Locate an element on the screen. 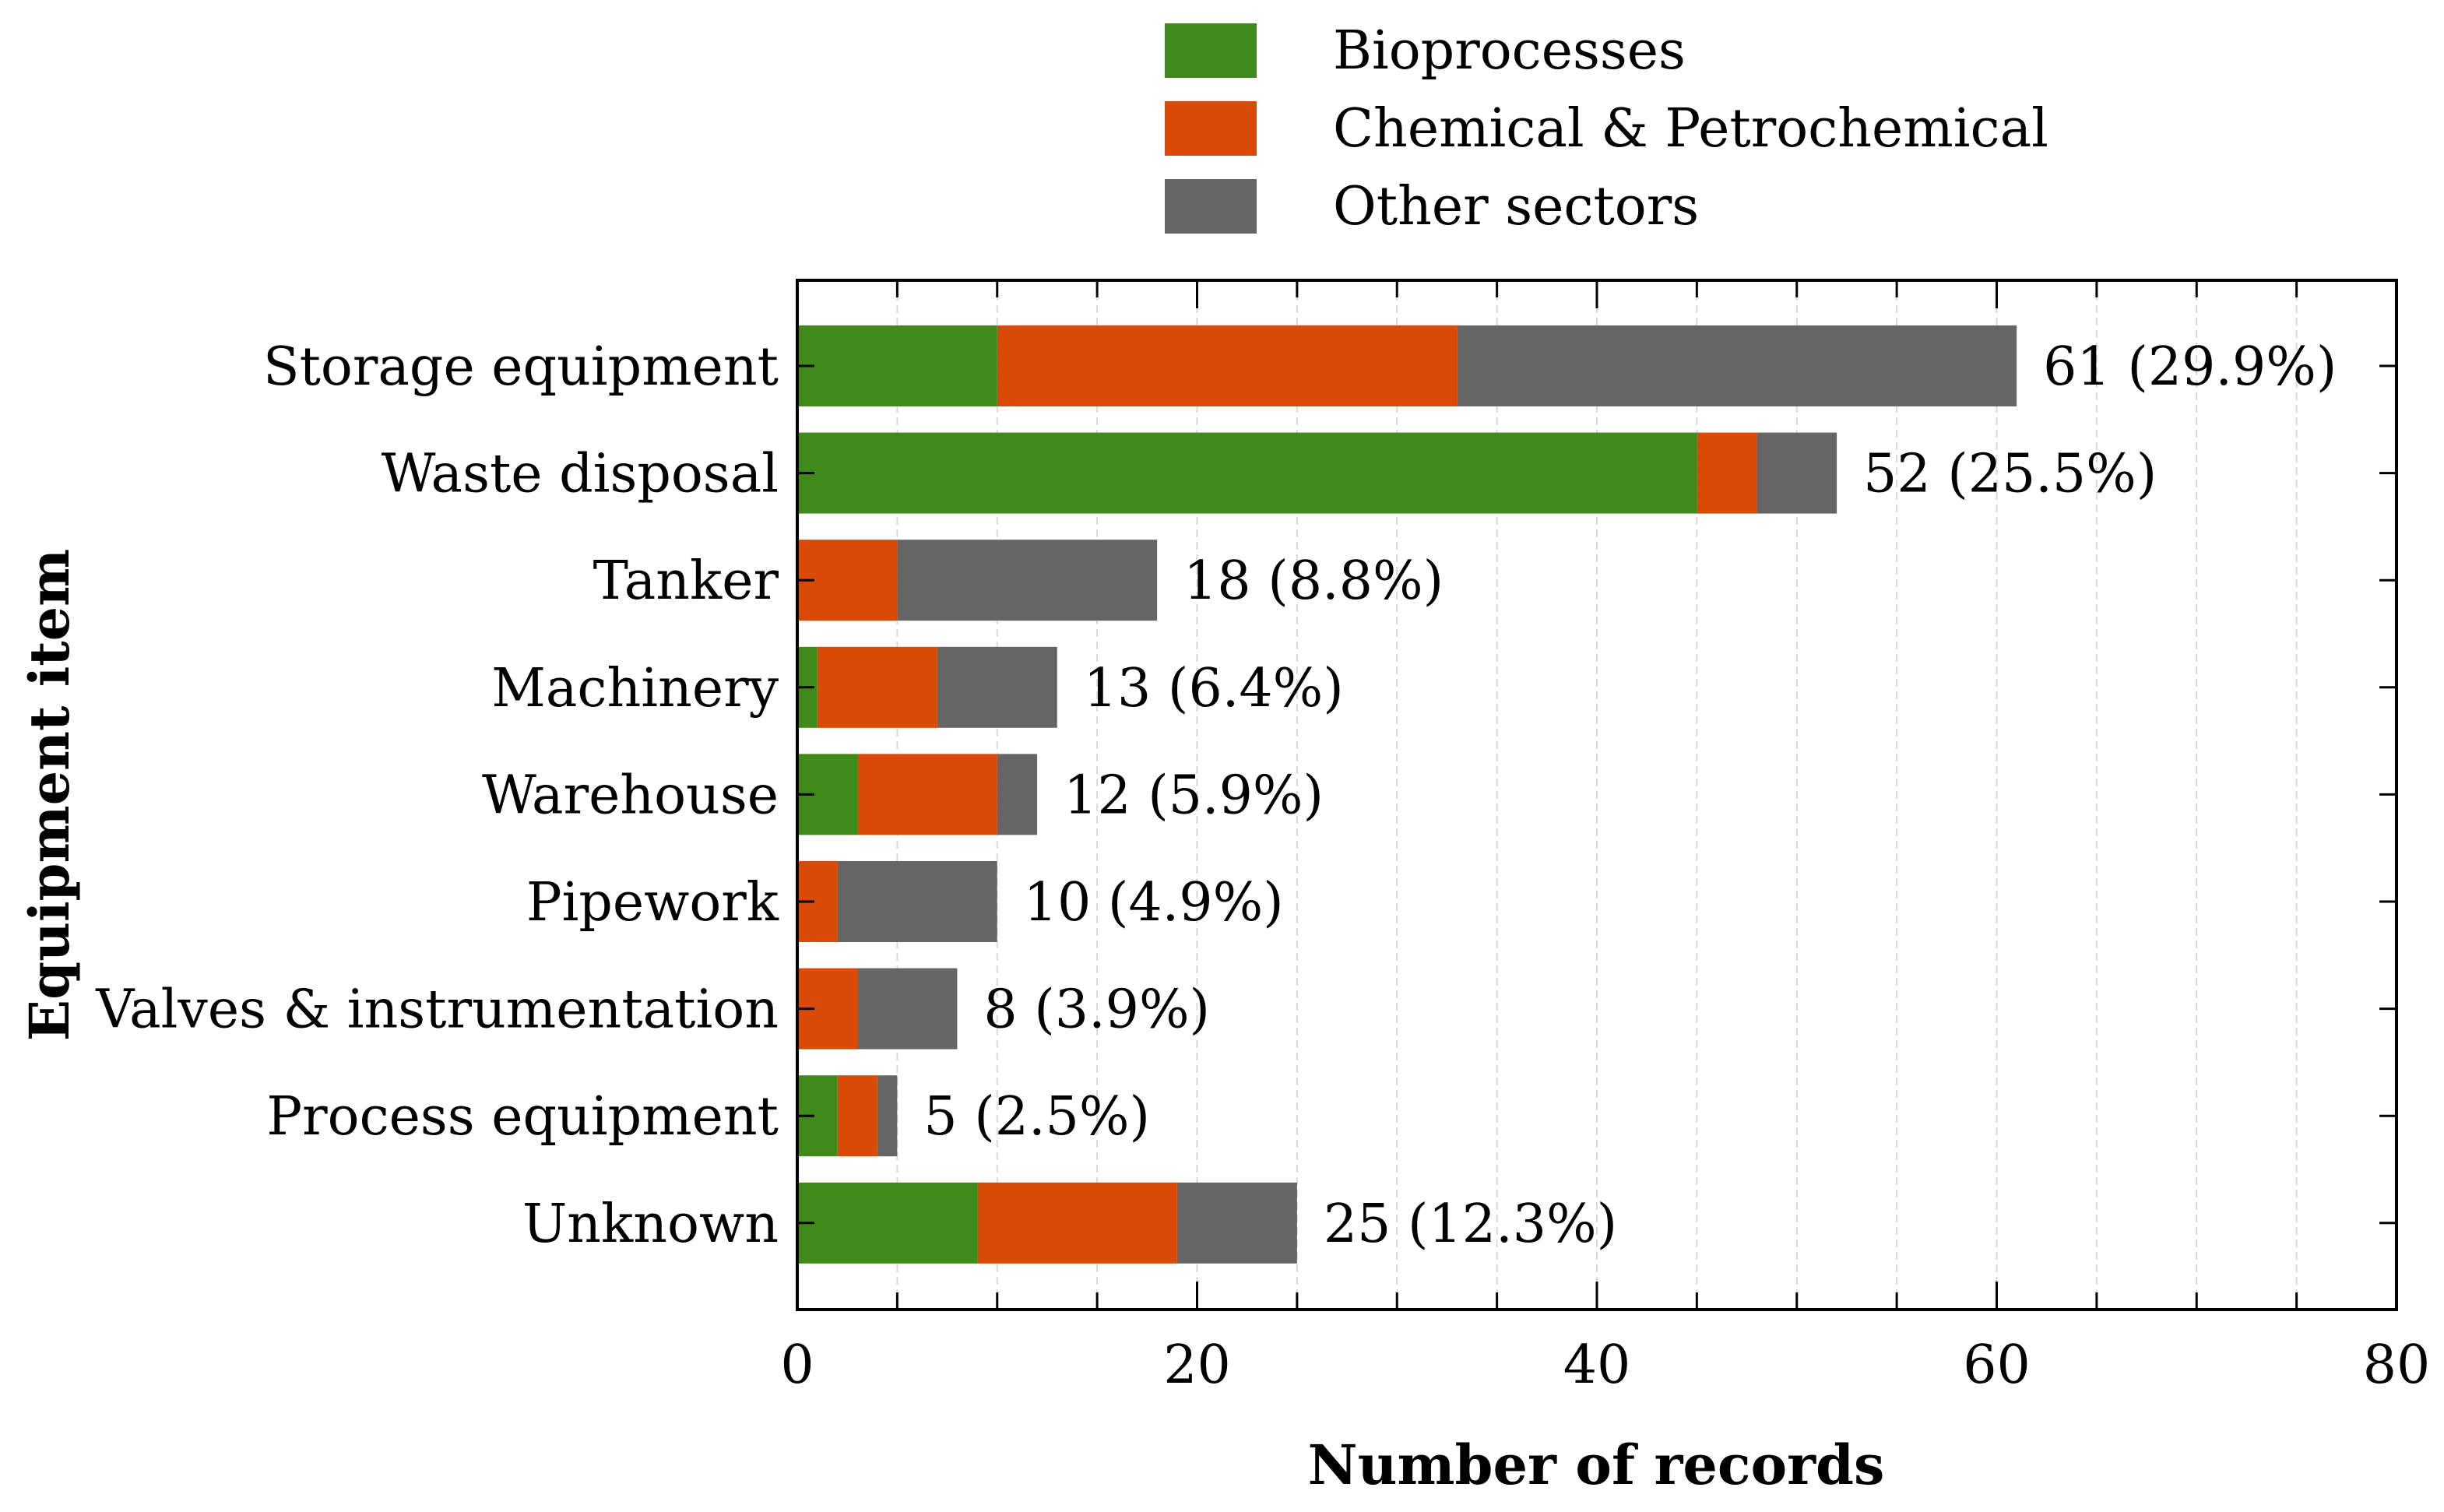 The image size is (2444, 1512). bar-storage-equipment-bioprocesses is located at coordinates (897, 365).